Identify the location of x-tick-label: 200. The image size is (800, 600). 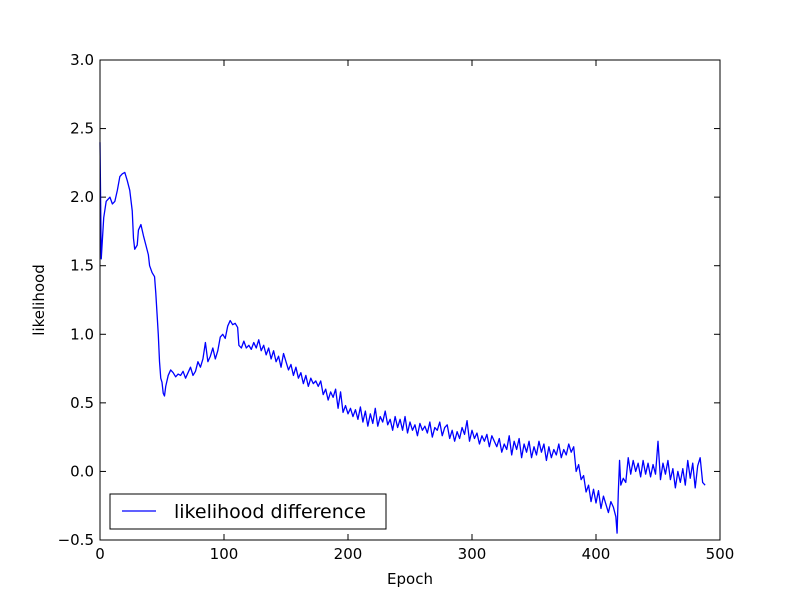
(348, 554).